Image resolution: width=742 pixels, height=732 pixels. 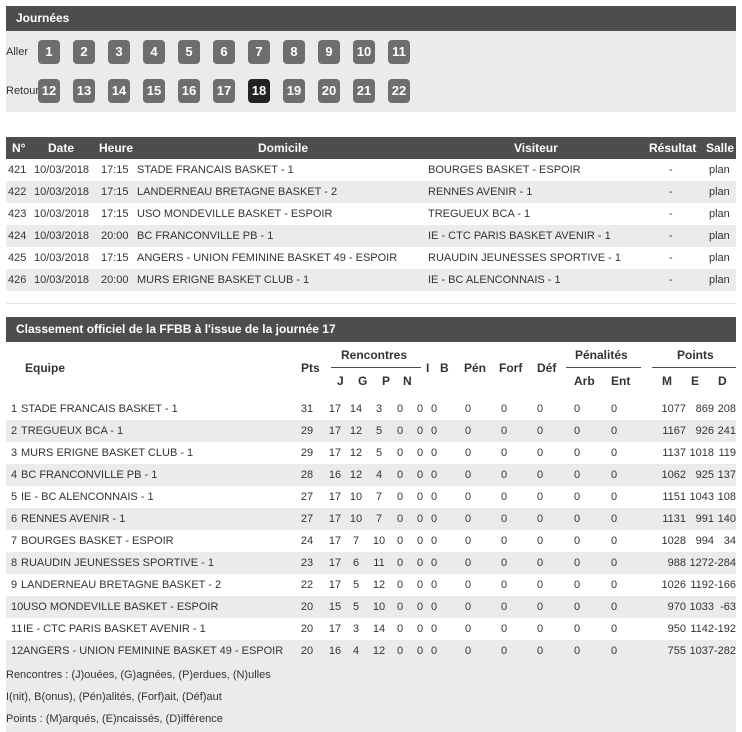 I want to click on journee-button: 22, so click(x=399, y=91).